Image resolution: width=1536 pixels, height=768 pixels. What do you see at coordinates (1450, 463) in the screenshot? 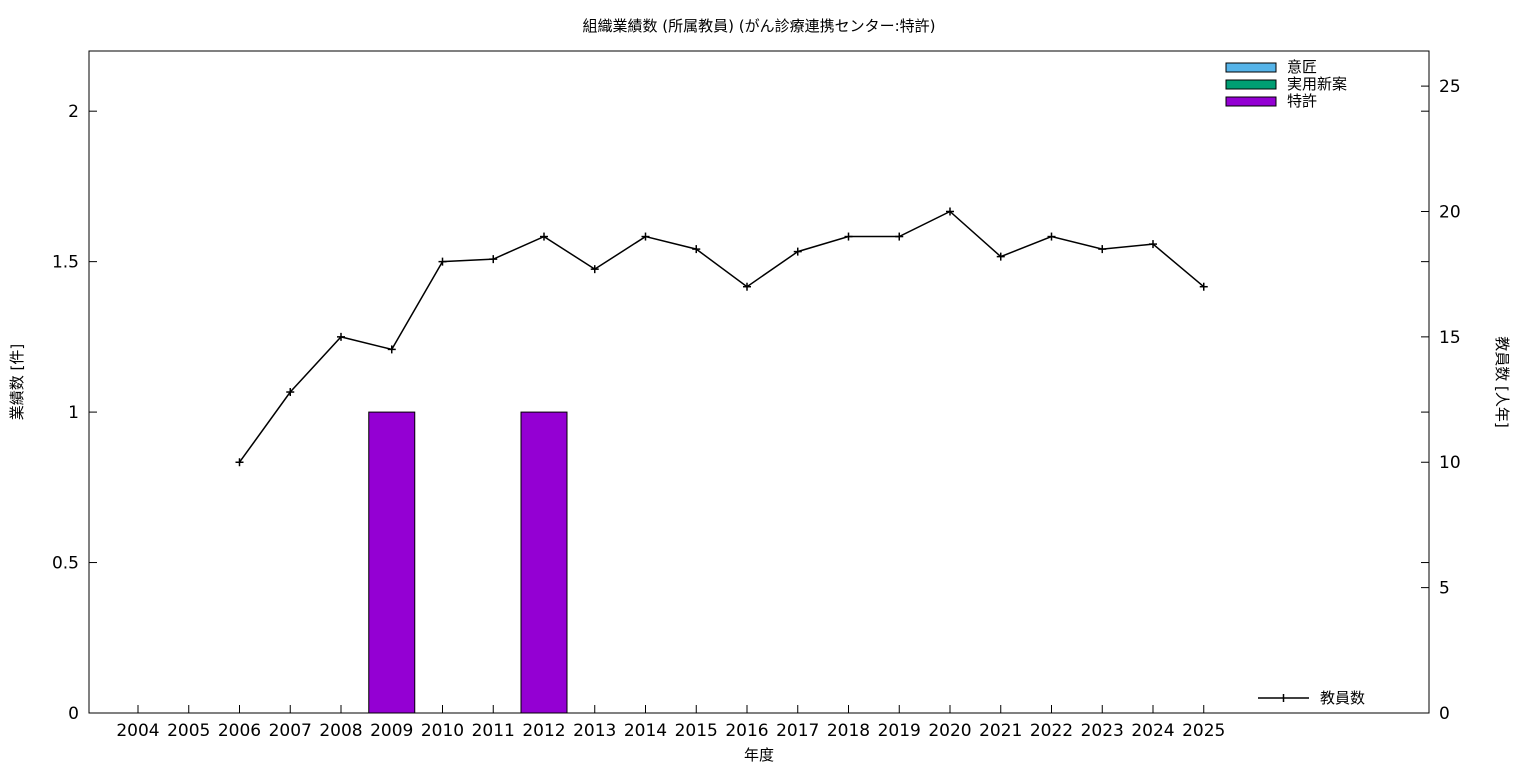
I see `y2-tick-label: 10` at bounding box center [1450, 463].